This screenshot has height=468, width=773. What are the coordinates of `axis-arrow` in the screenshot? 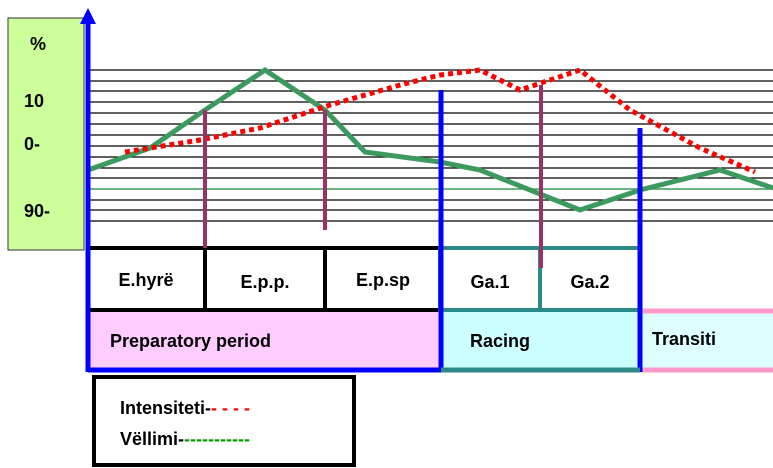 It's located at (88, 16).